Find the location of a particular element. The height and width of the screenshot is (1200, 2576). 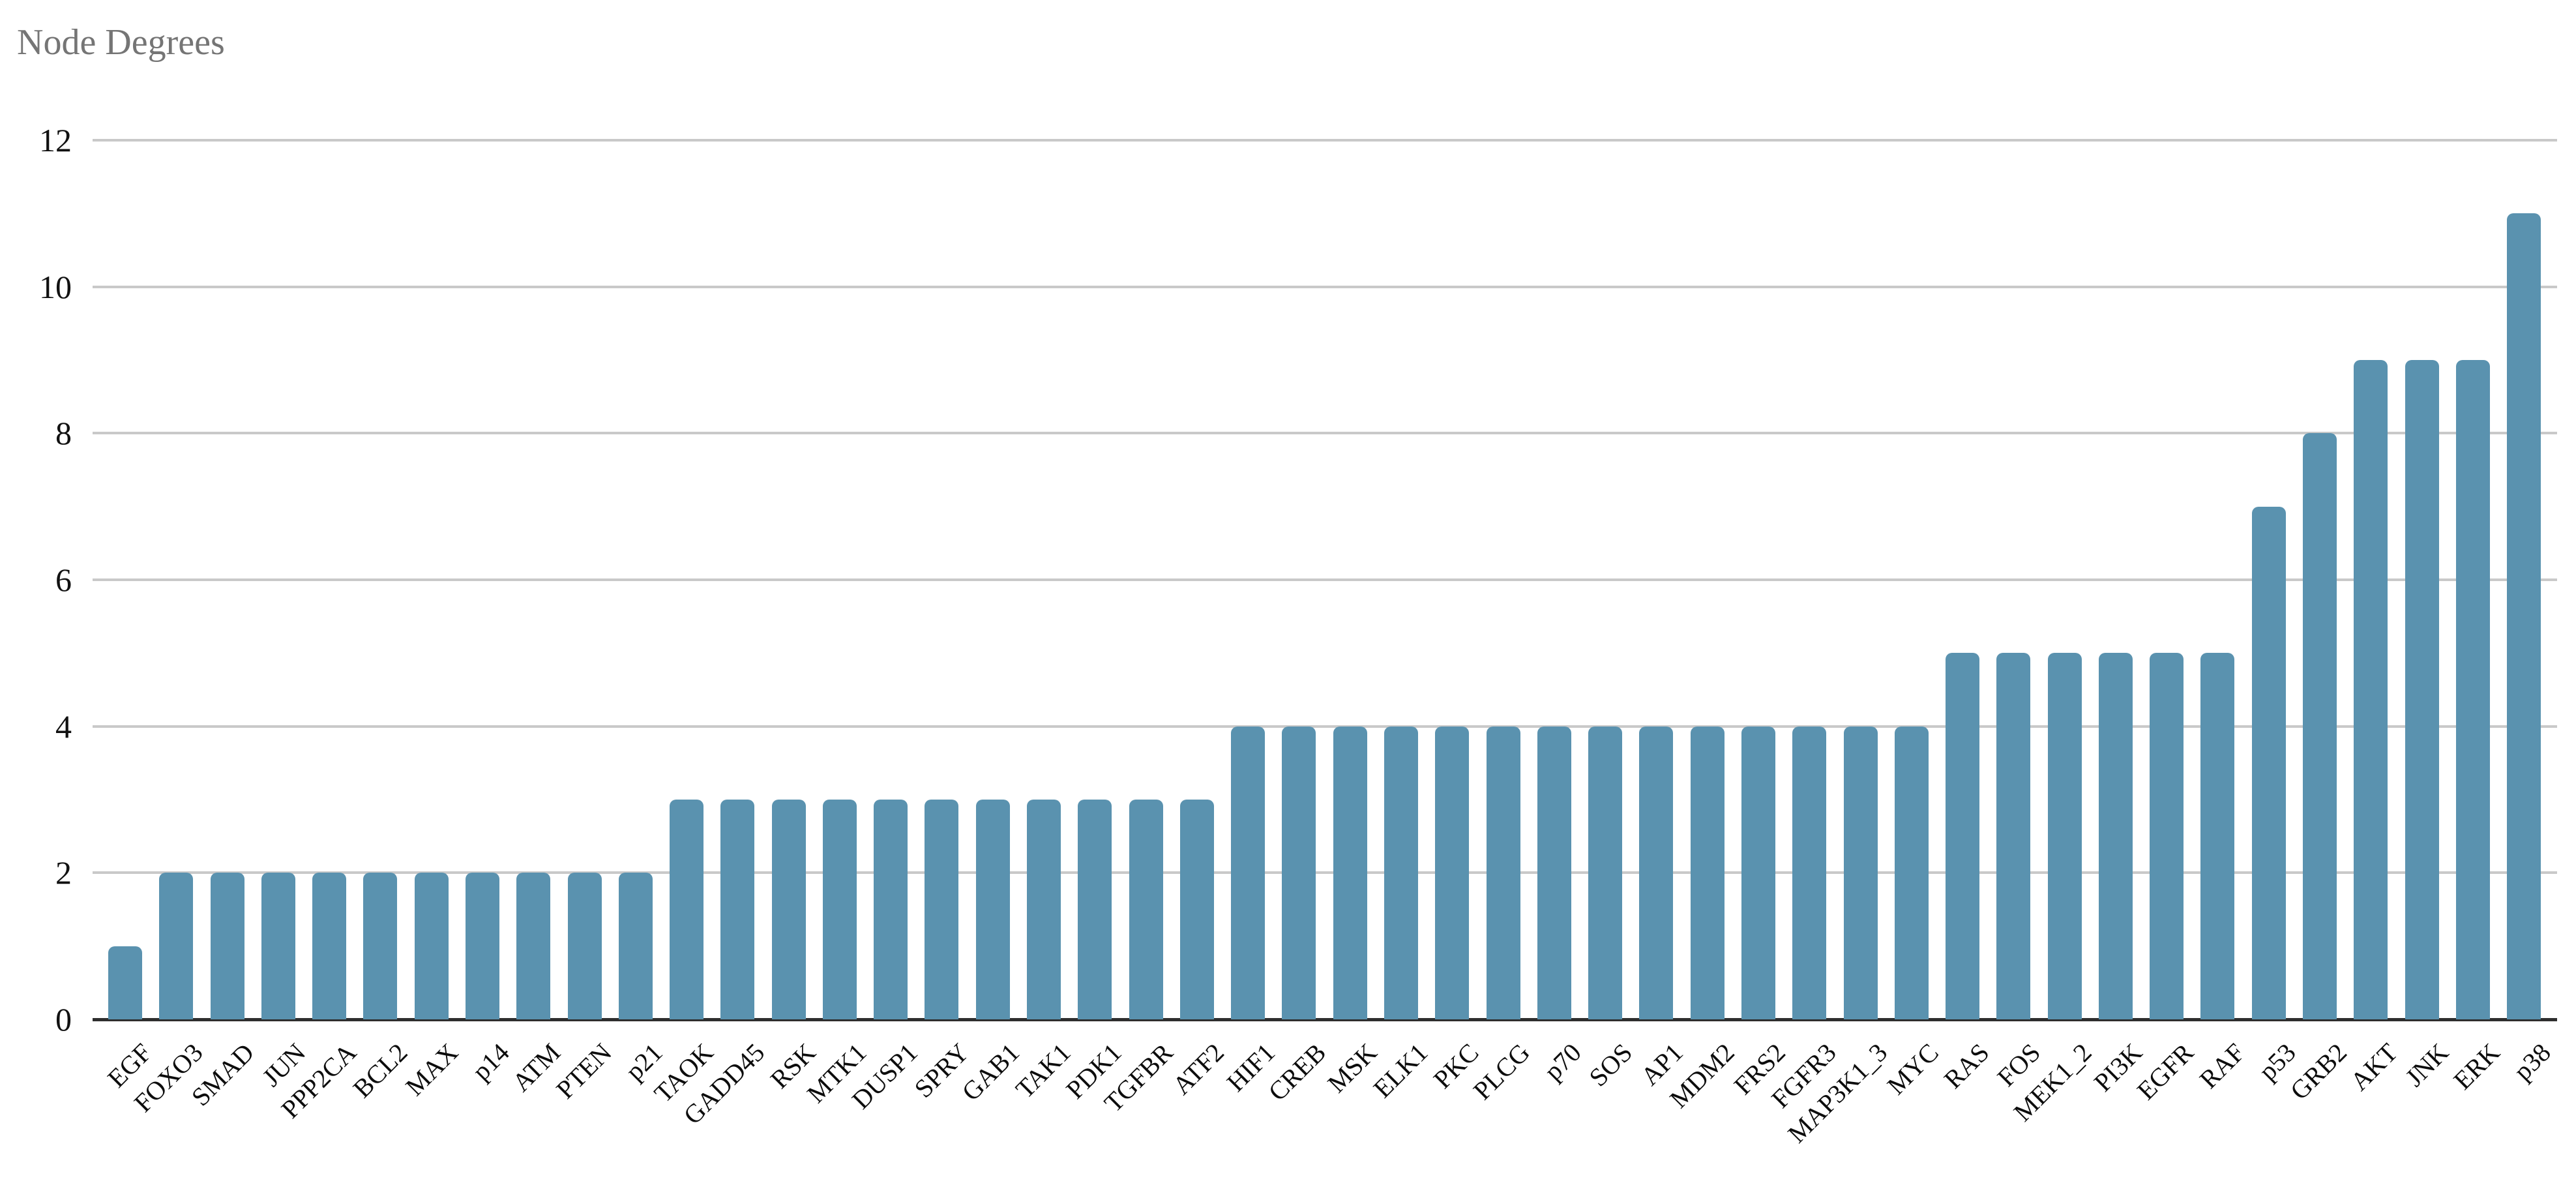

x-tick-label: TAK1 is located at coordinates (1042, 1070).